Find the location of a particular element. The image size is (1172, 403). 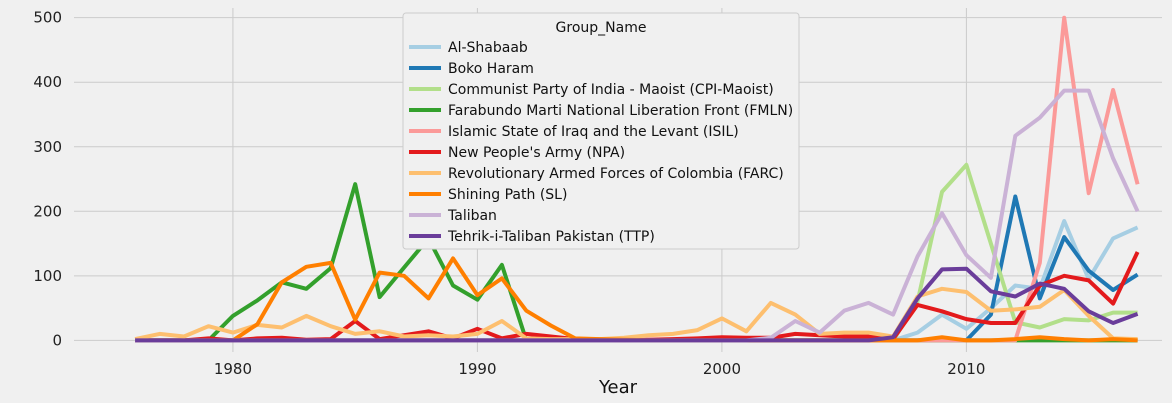

y-tick-label: 500 is located at coordinates (47, 18).